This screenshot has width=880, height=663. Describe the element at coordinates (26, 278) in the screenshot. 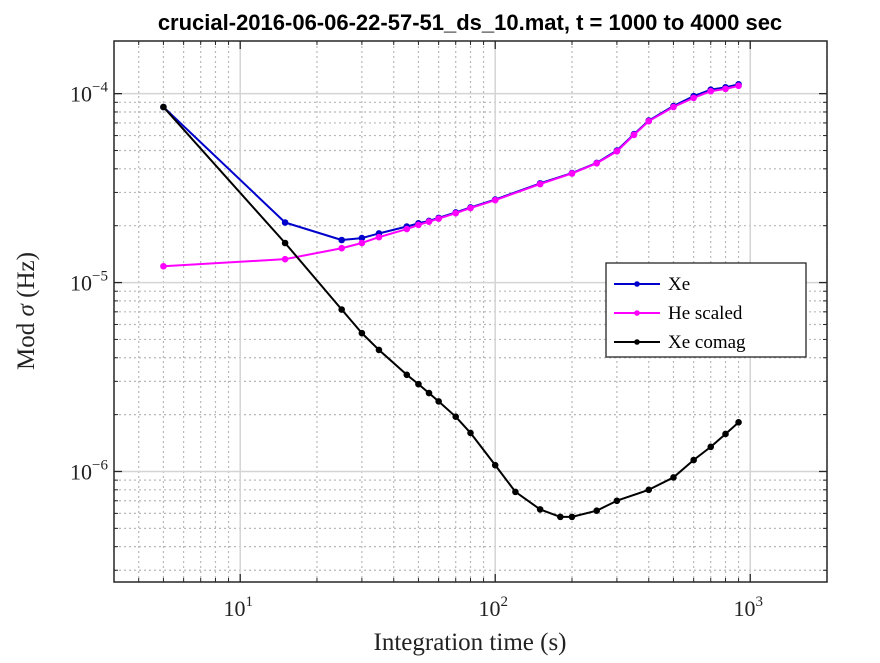

I see `y-axis-label-suffix: (Hz)` at that location.